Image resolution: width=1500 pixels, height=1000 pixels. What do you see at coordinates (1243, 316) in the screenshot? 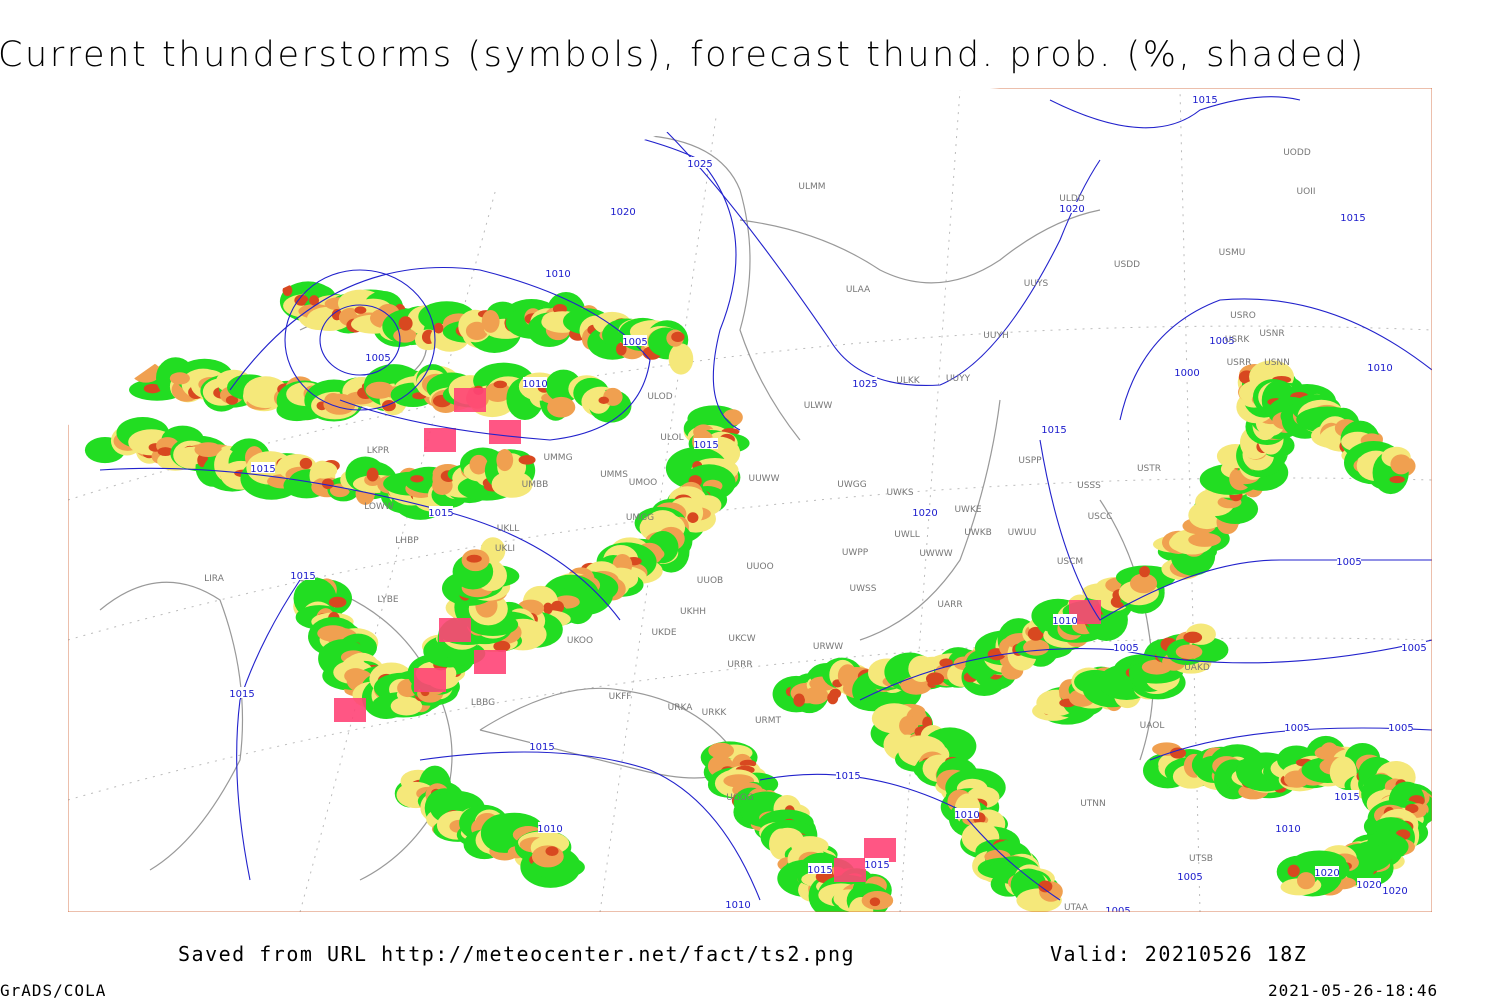
I see `station-label: USRO` at bounding box center [1243, 316].